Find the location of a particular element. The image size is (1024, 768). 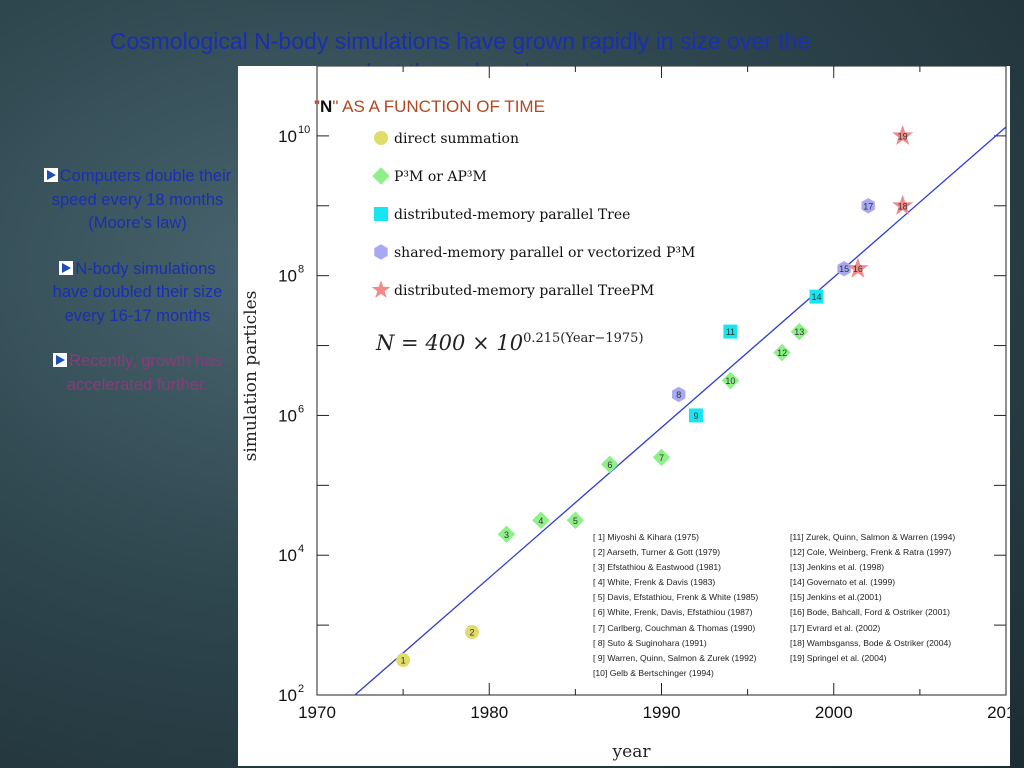

fit-formula-base: N = 400 × 10 is located at coordinates (450, 343).